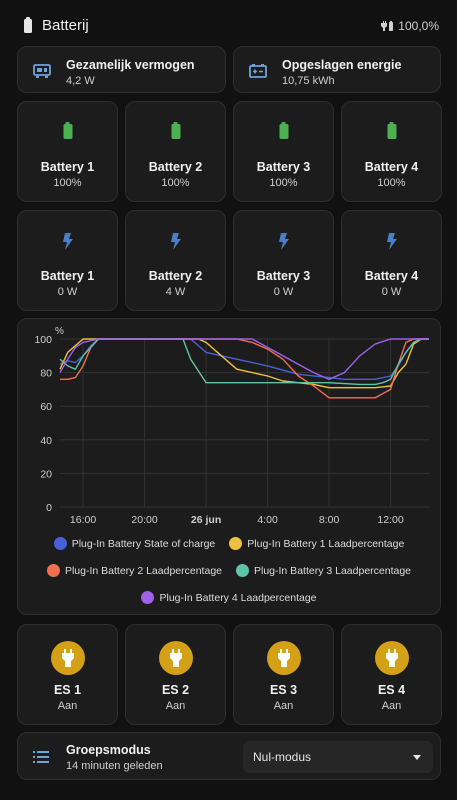 The image size is (457, 800). I want to click on battery-power-tile-1: Battery 1 0 W, so click(67, 260).